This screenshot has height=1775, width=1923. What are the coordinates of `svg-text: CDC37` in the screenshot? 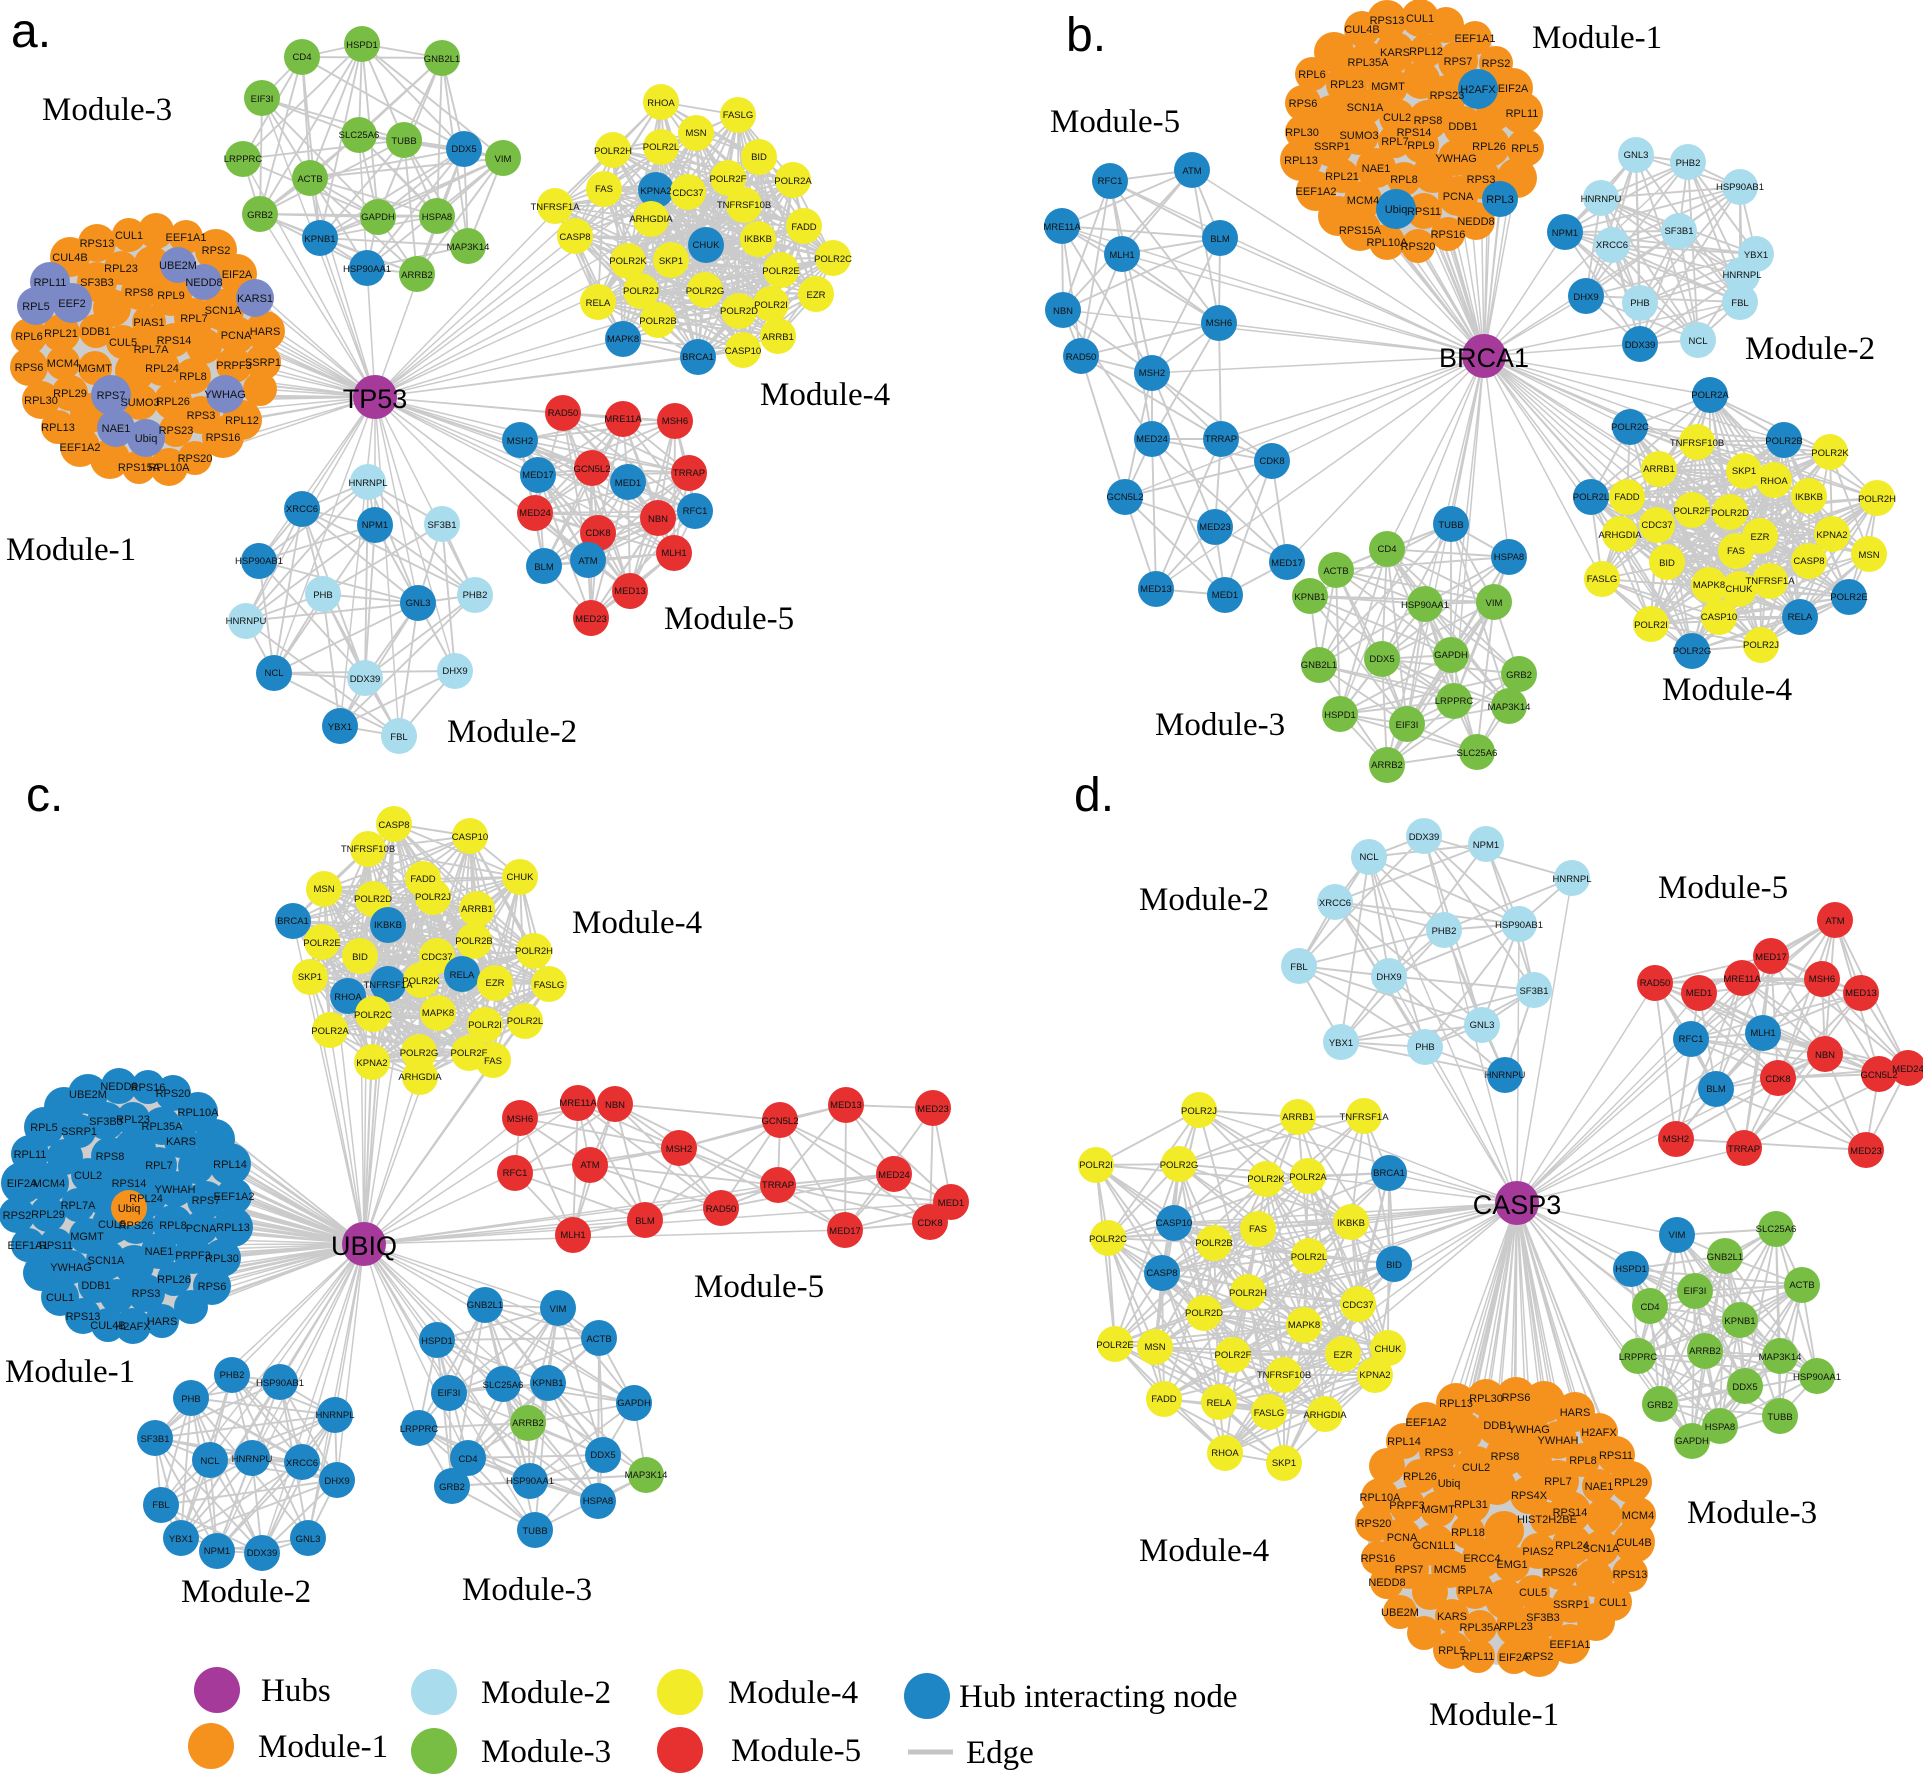 It's located at (436, 957).